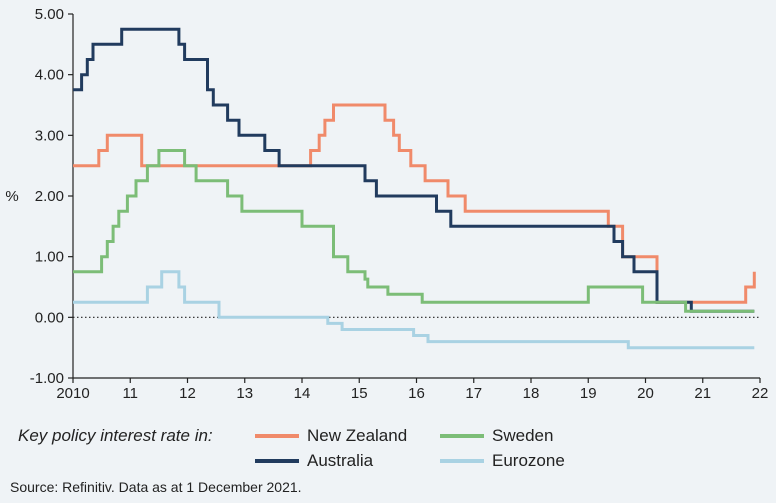  What do you see at coordinates (49, 257) in the screenshot?
I see `y-tick-label: 1.00` at bounding box center [49, 257].